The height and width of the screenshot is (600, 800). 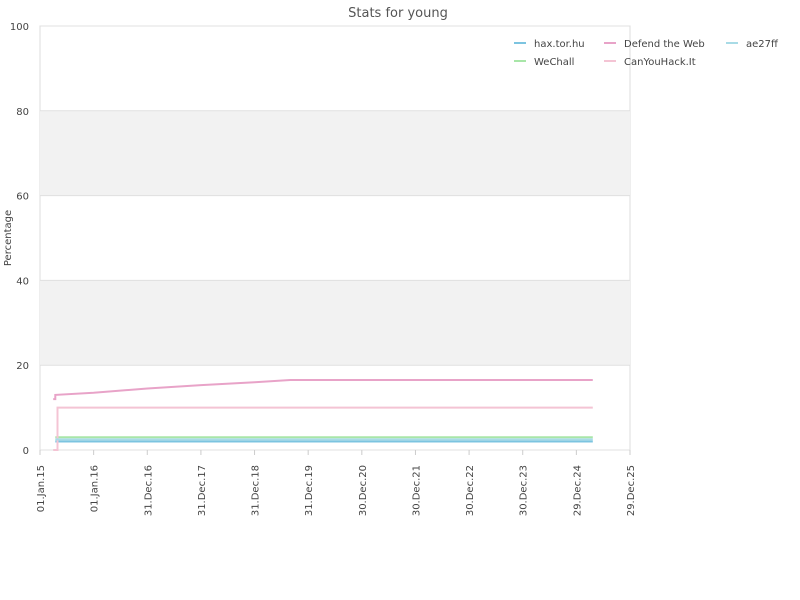 I want to click on y-tick-label: 0, so click(x=26, y=451).